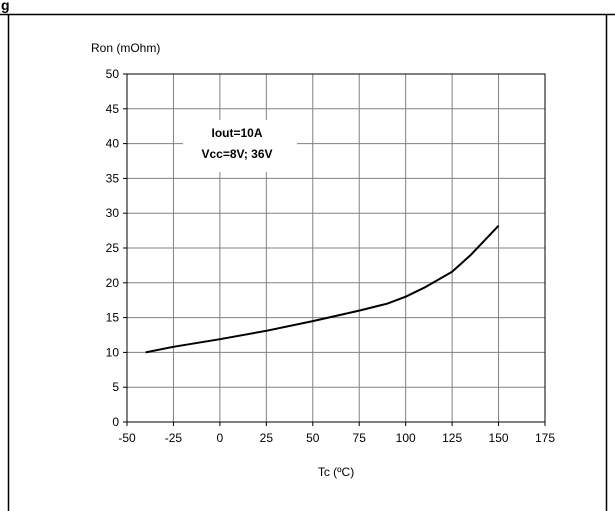  Describe the element at coordinates (236, 133) in the screenshot. I see `annotation-line-1: Iout=10A` at that location.